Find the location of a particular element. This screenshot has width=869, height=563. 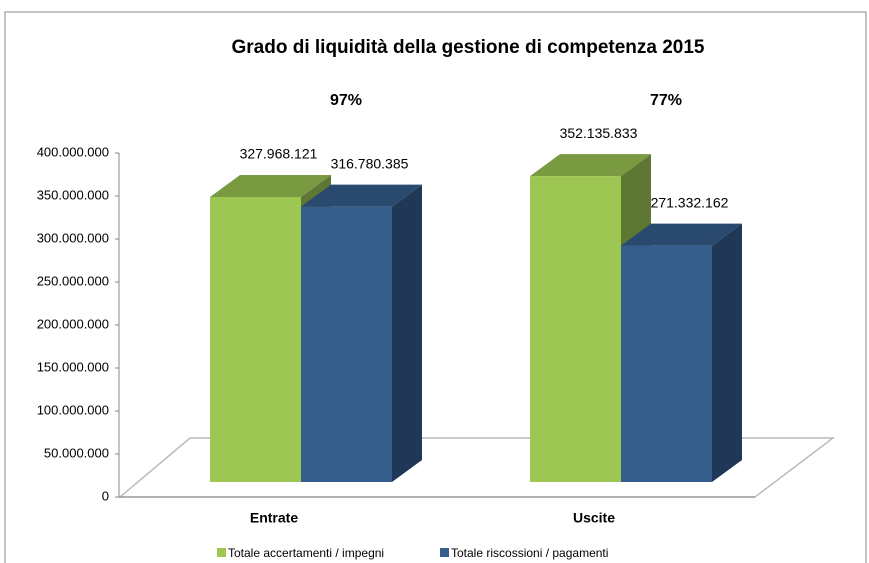

y-tick-label: 350.000.000 is located at coordinates (73, 194).